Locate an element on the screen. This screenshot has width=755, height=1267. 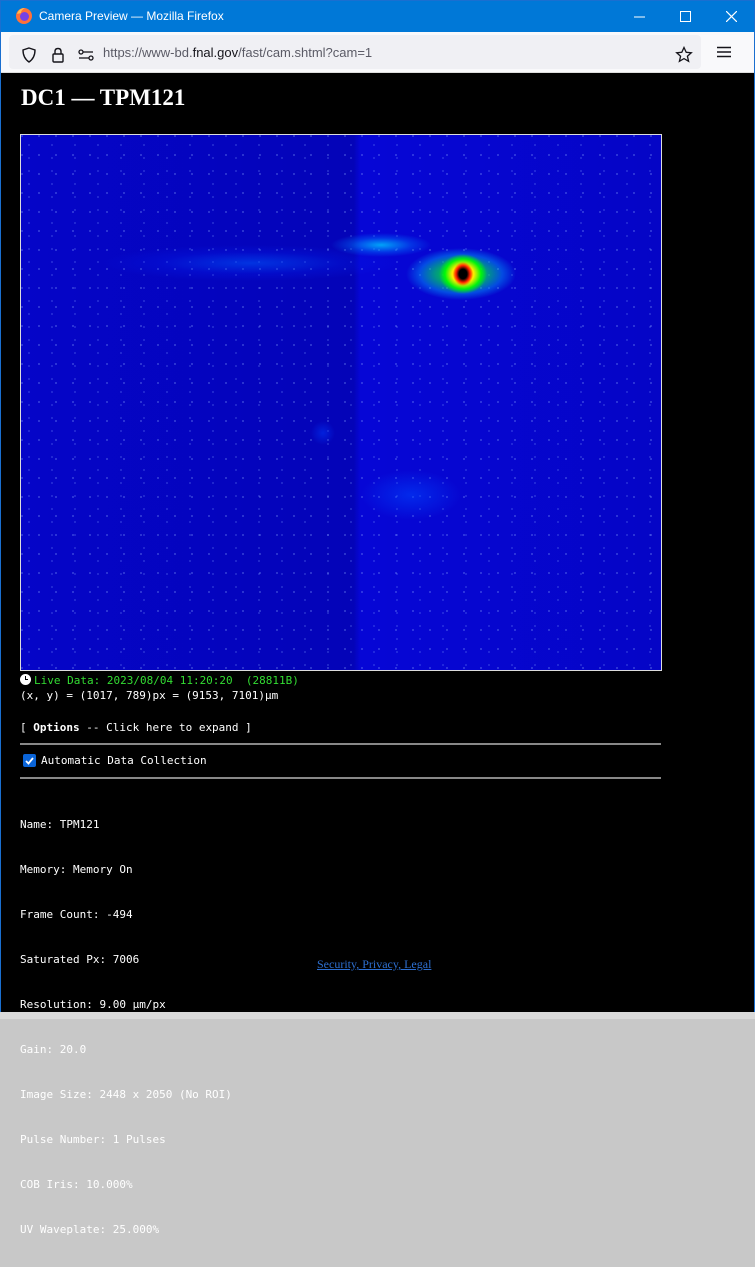
hamburger-menu-icon is located at coordinates (724, 52).